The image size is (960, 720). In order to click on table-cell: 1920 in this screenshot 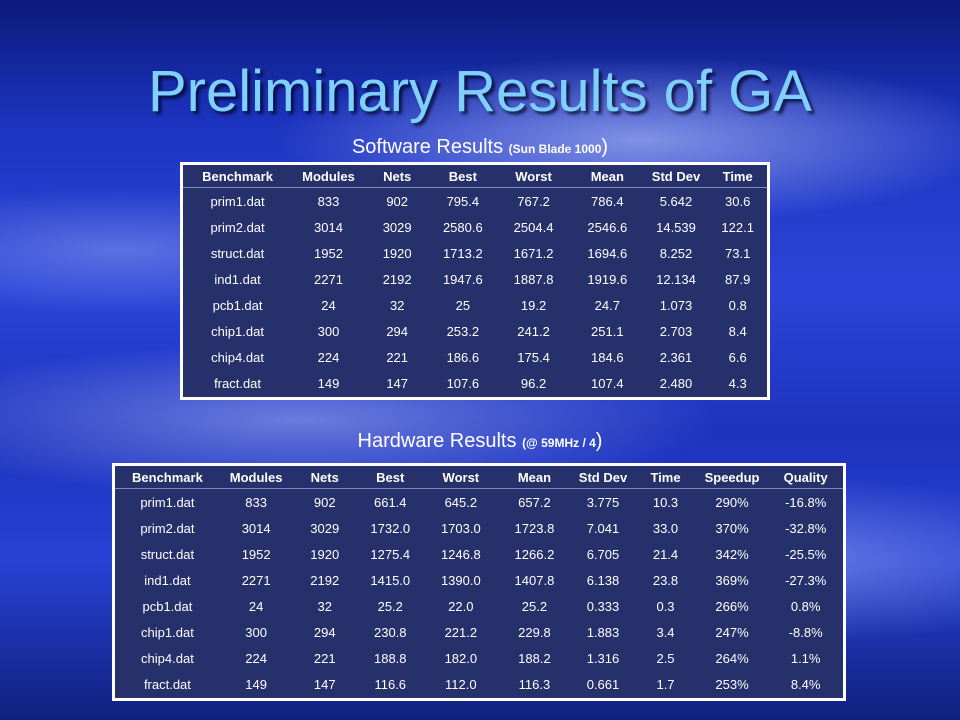, I will do `click(325, 555)`.